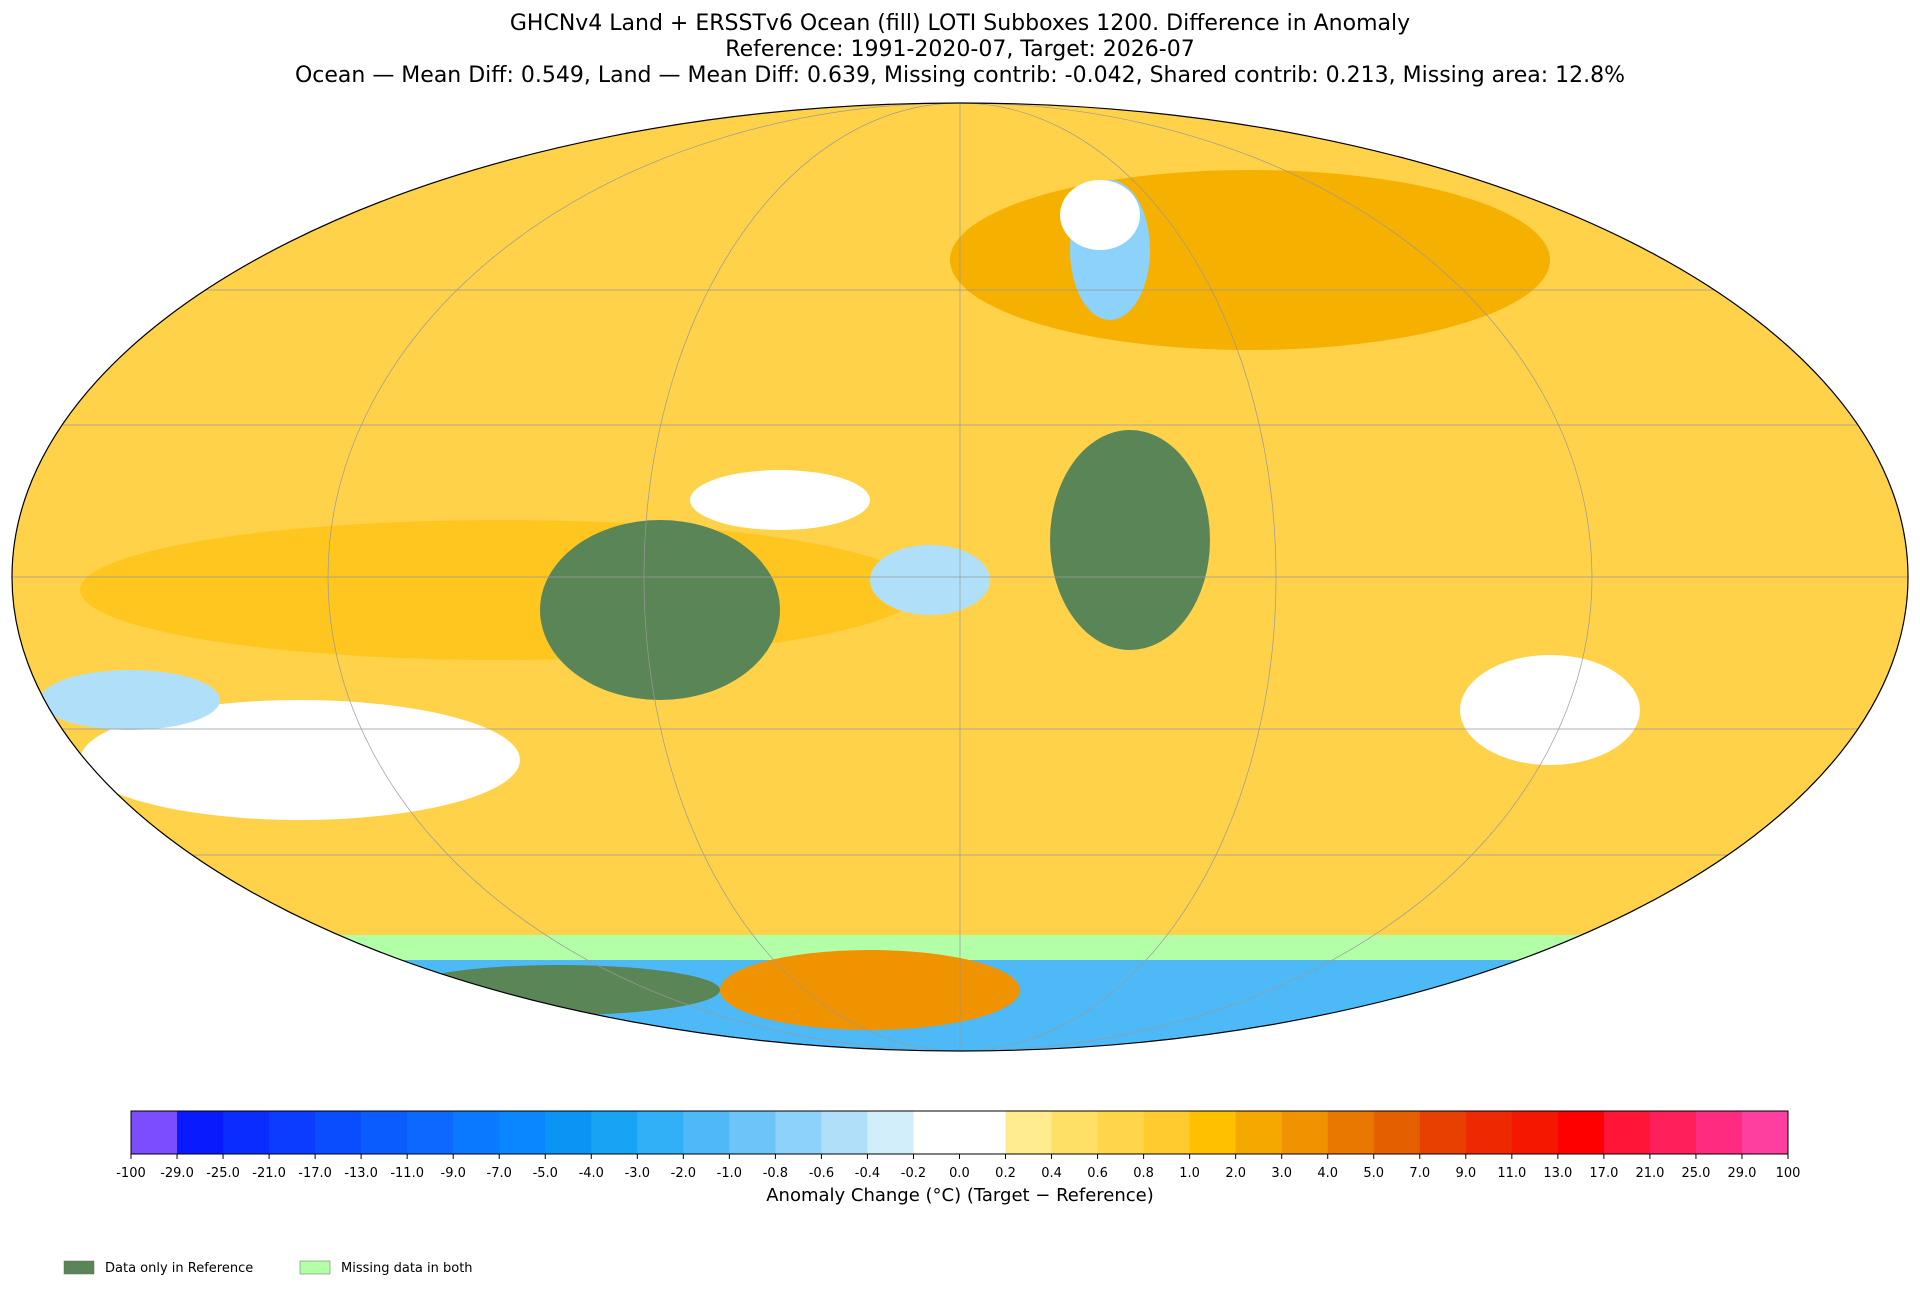  Describe the element at coordinates (269, 1173) in the screenshot. I see `colorbar-tick-label: -21.0` at that location.